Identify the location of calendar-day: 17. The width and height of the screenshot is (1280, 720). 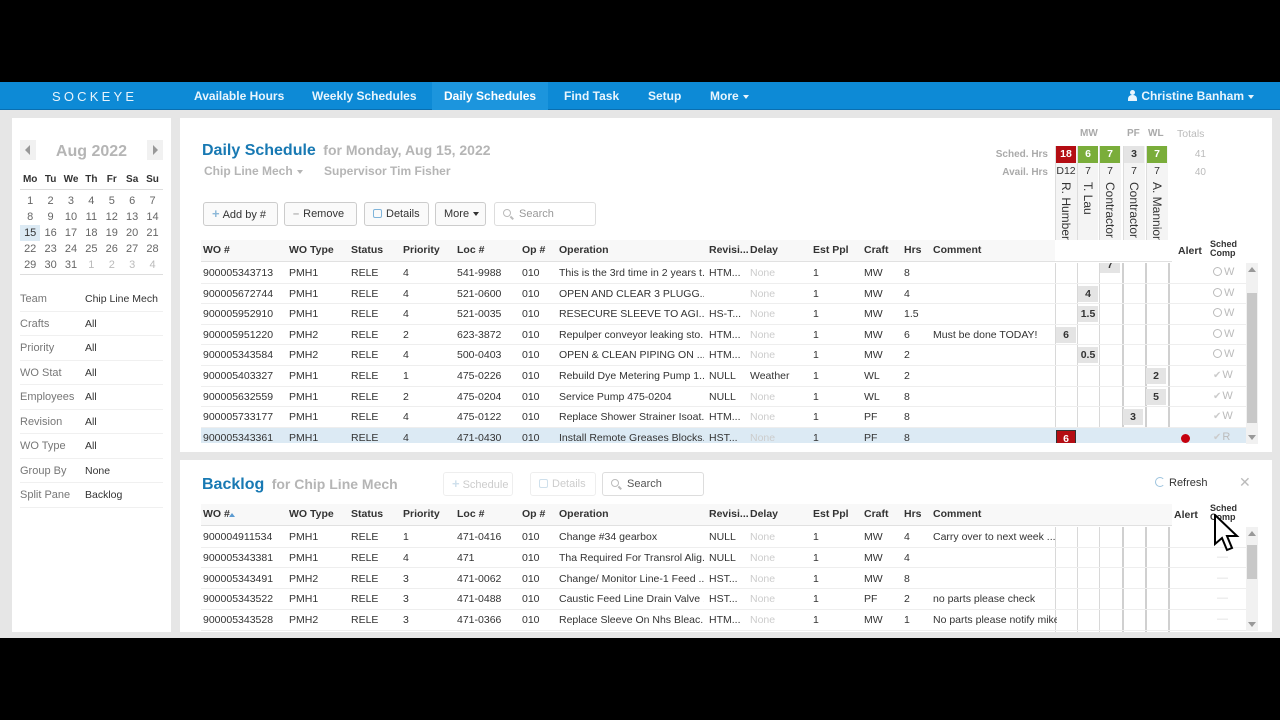
(71, 233).